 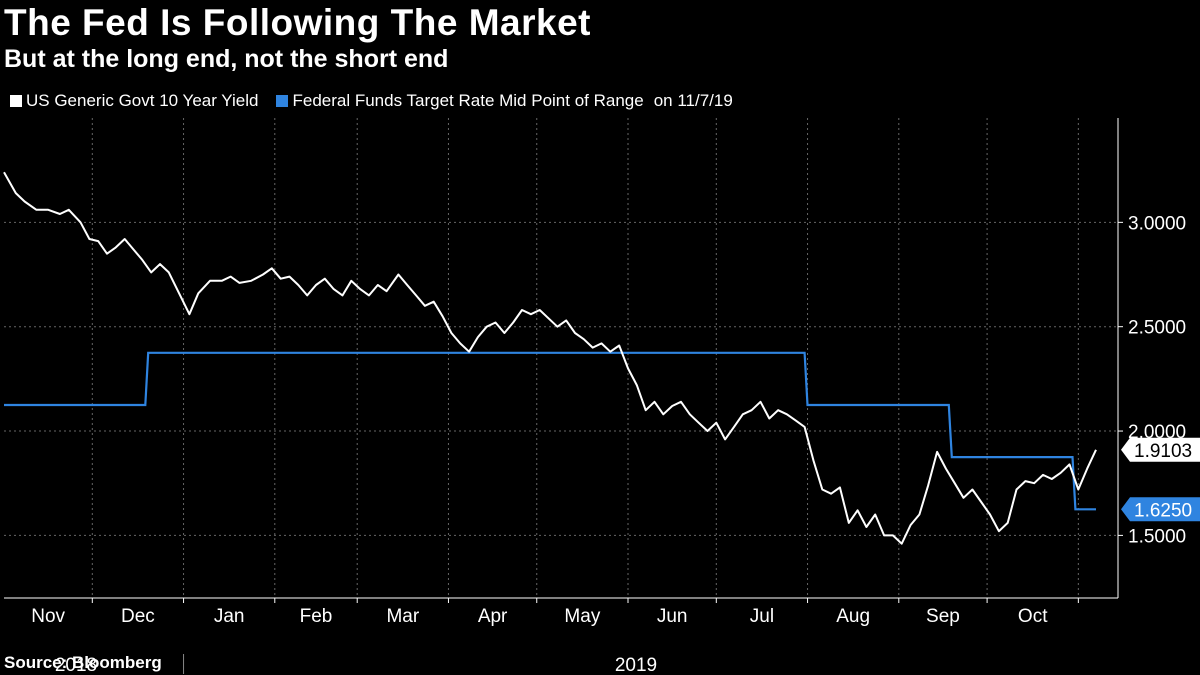 What do you see at coordinates (297, 22) in the screenshot?
I see `chart-title: The Fed Is Following The Market` at bounding box center [297, 22].